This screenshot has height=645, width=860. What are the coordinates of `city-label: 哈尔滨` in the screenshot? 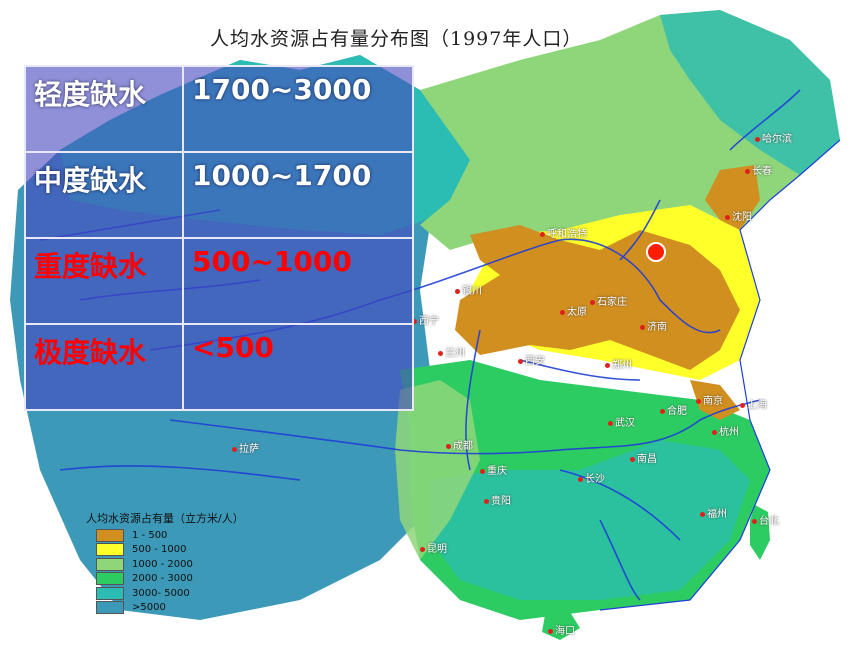 It's located at (773, 137).